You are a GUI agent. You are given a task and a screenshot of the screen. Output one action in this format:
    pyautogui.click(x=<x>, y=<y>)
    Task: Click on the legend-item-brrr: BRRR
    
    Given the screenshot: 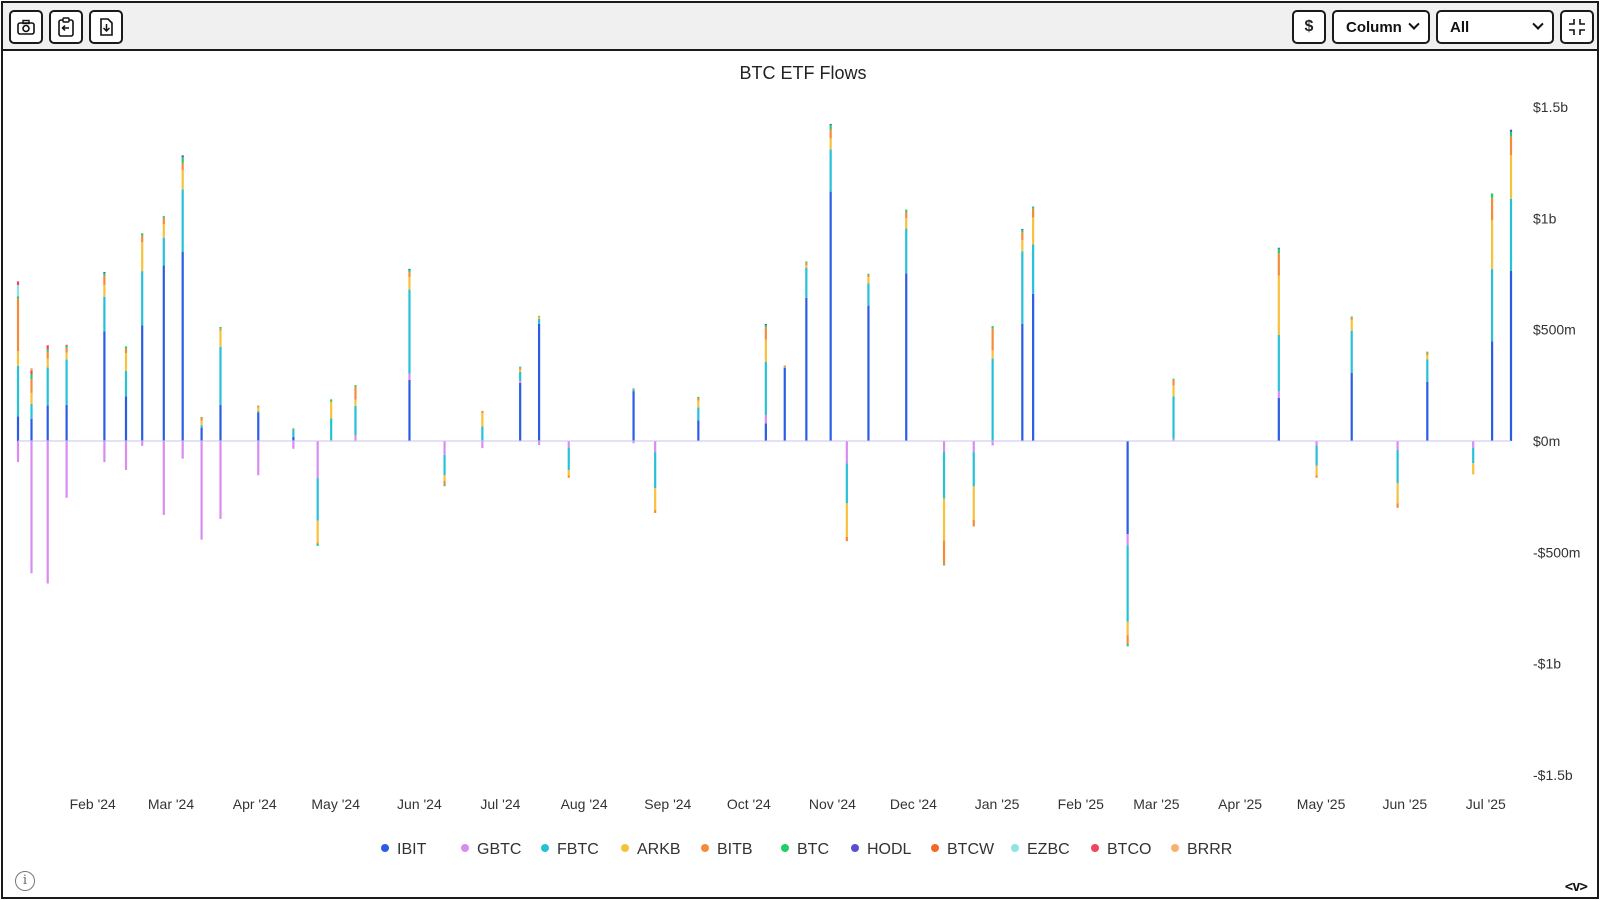 What is the action you would take?
    pyautogui.click(x=1201, y=849)
    